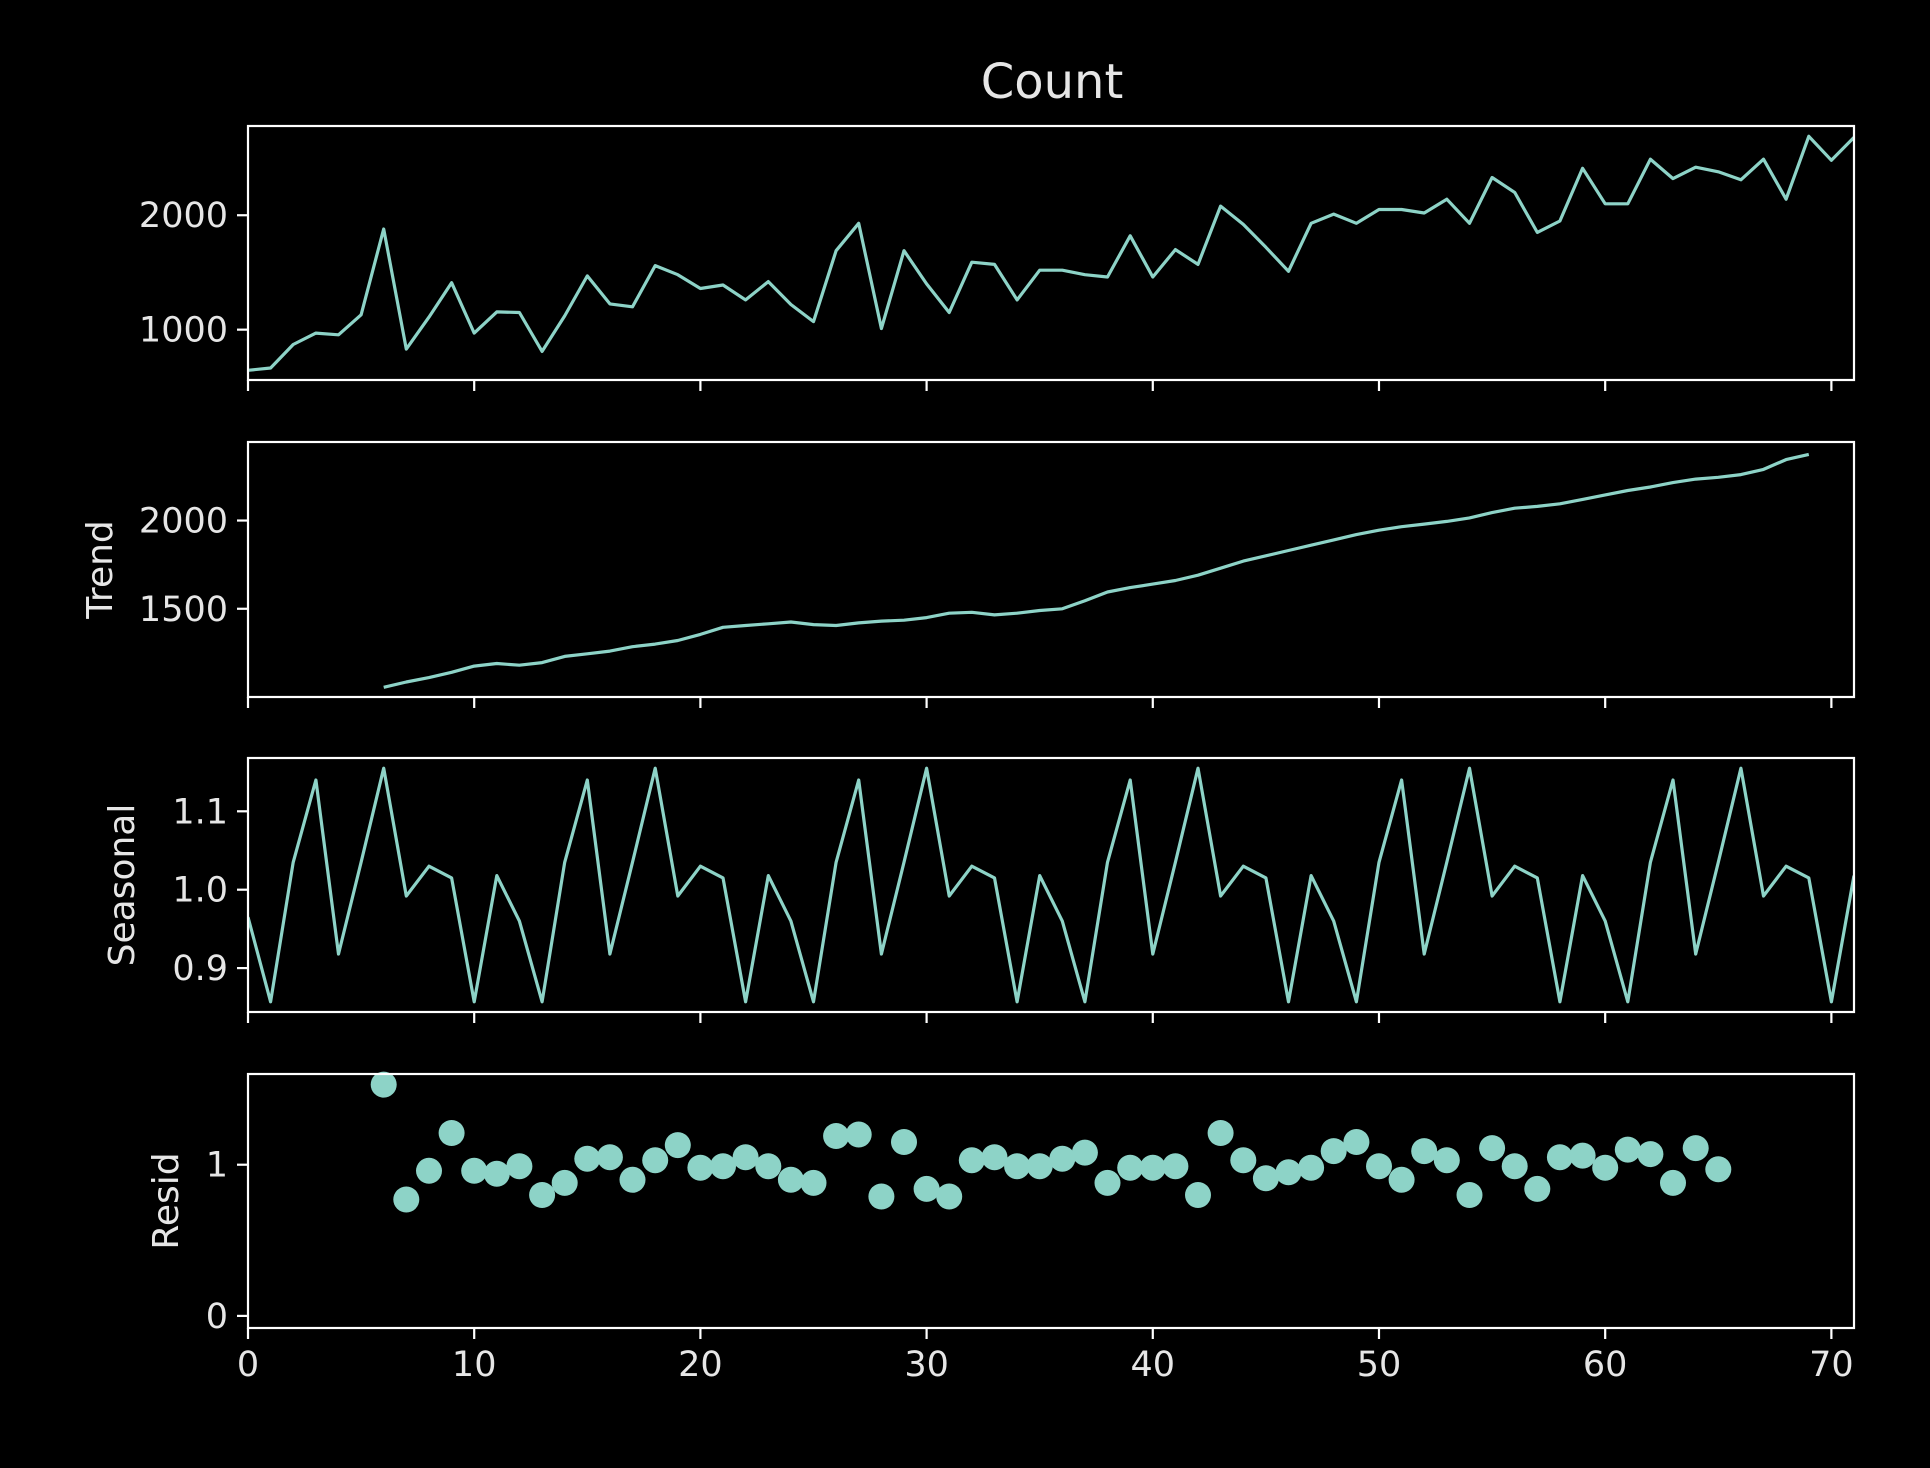 The width and height of the screenshot is (1930, 1468). Describe the element at coordinates (200, 891) in the screenshot. I see `y-tick-label: 1.0` at that location.